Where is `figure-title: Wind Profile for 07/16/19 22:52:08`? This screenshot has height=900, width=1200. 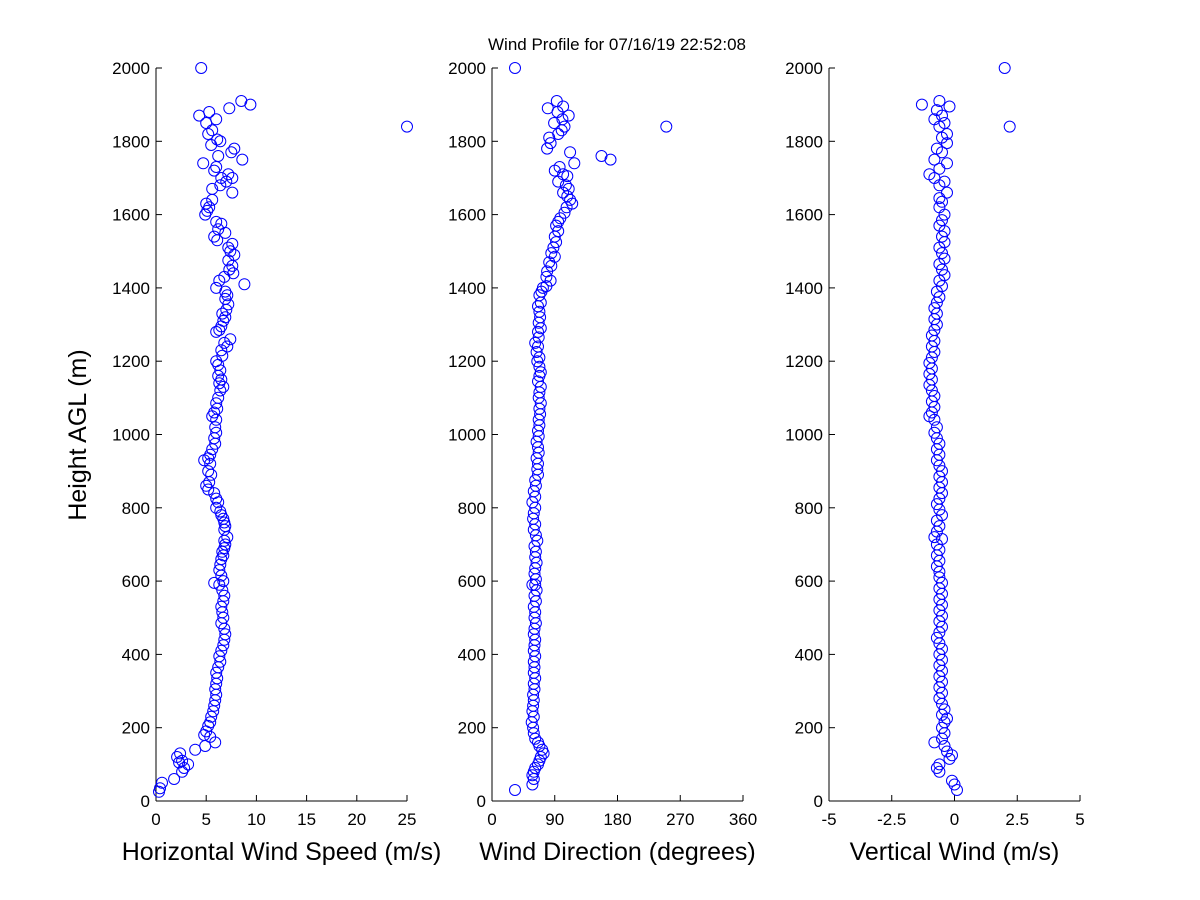 figure-title: Wind Profile for 07/16/19 22:52:08 is located at coordinates (617, 44).